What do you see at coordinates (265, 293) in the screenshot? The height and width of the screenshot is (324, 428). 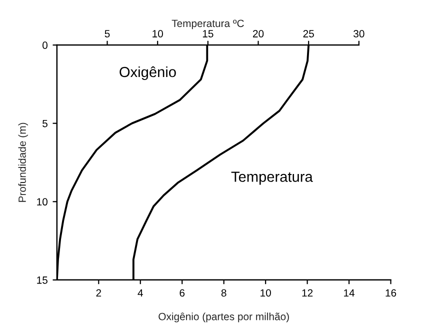 I see `x-tick-label: 10` at bounding box center [265, 293].